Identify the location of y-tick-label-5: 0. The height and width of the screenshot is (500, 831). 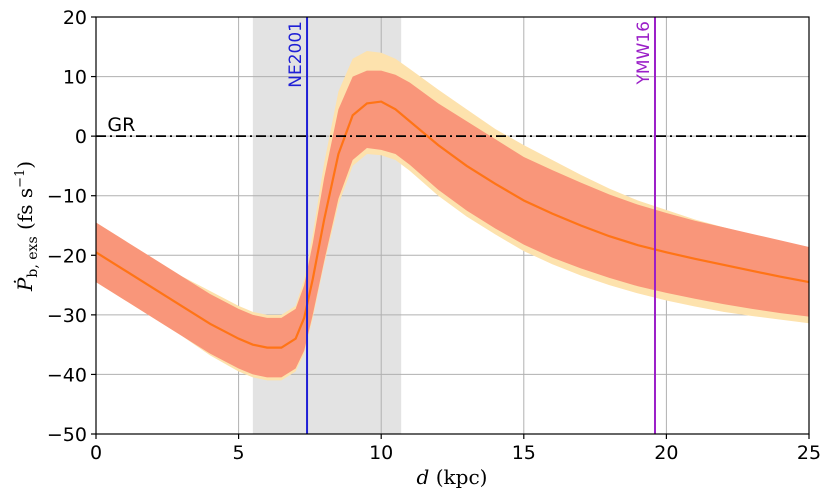
(81, 137).